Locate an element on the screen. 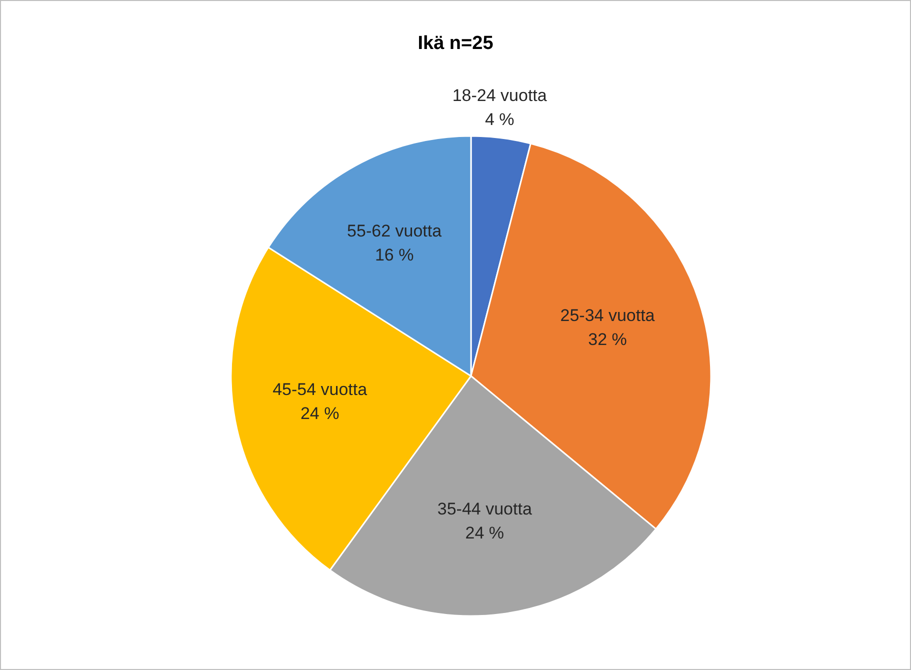  data-label: 32 % is located at coordinates (607, 340).